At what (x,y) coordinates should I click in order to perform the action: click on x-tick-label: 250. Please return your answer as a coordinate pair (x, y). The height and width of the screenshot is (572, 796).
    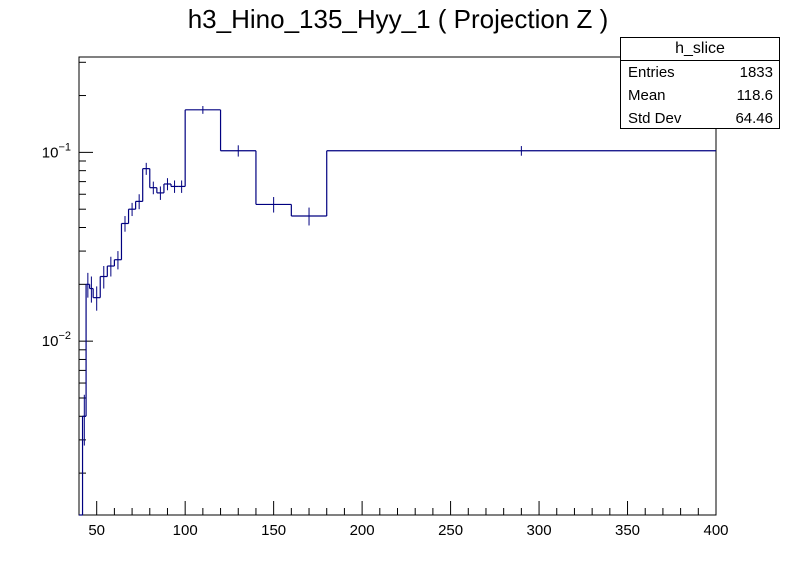
    Looking at the image, I should click on (450, 530).